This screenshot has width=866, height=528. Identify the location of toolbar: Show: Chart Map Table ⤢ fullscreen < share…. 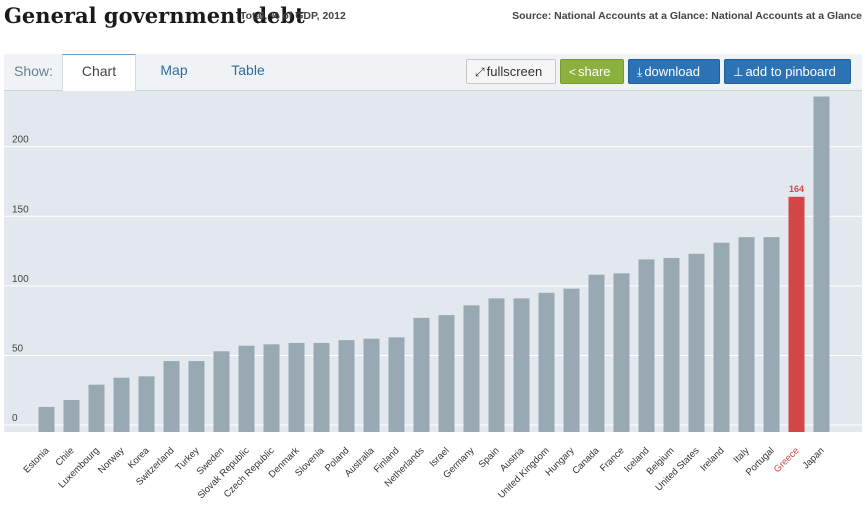
(433, 72).